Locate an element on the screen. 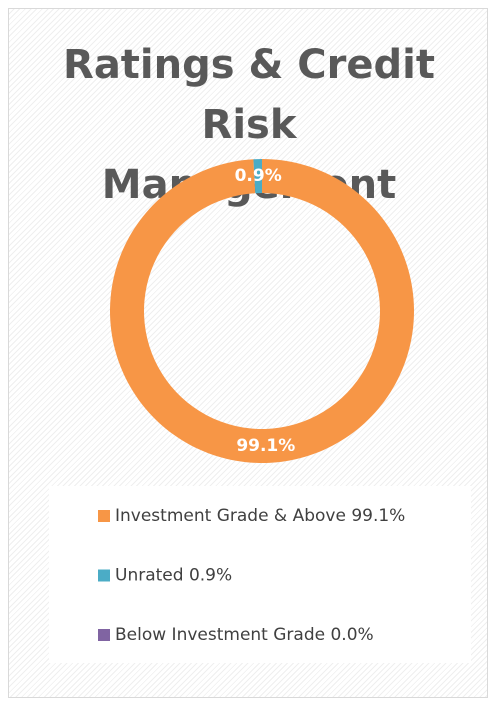  data-label: 0.9% is located at coordinates (258, 176).